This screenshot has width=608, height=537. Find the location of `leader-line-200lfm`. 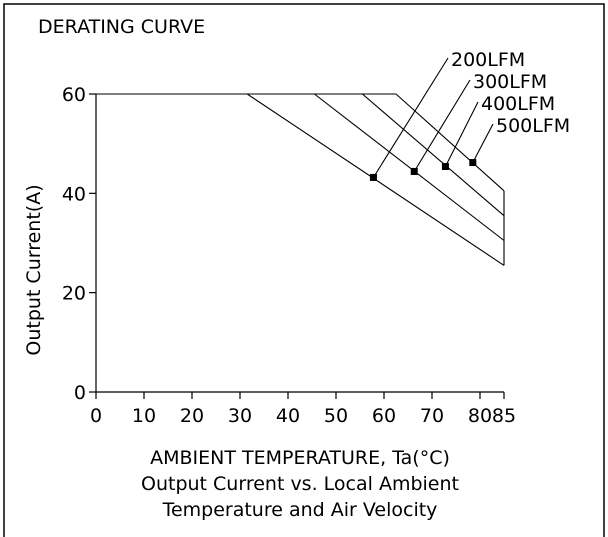

leader-line-200lfm is located at coordinates (410, 117).